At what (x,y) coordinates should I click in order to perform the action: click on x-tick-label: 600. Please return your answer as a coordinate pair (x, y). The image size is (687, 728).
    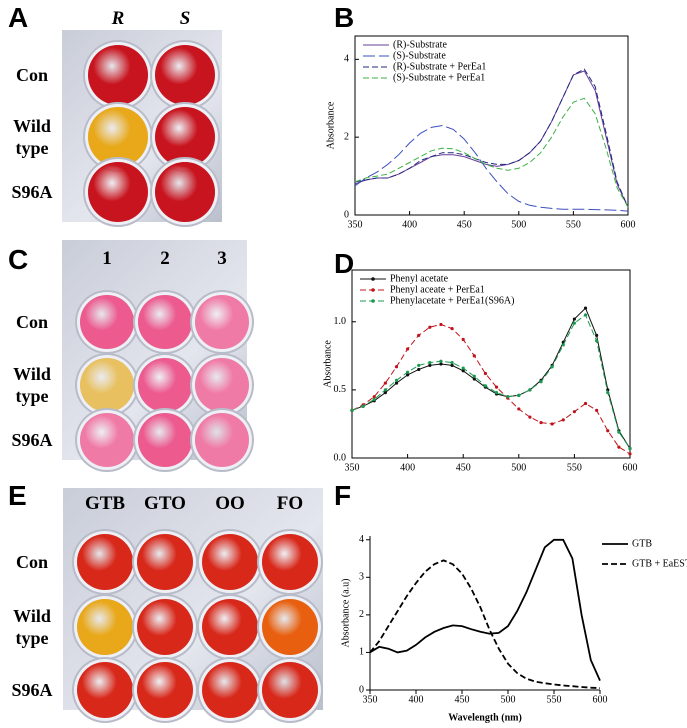
    Looking at the image, I should click on (628, 224).